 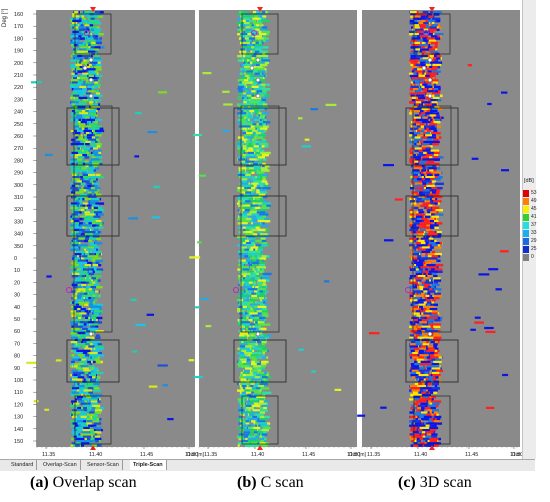 I want to click on region-box, so click(x=260, y=136).